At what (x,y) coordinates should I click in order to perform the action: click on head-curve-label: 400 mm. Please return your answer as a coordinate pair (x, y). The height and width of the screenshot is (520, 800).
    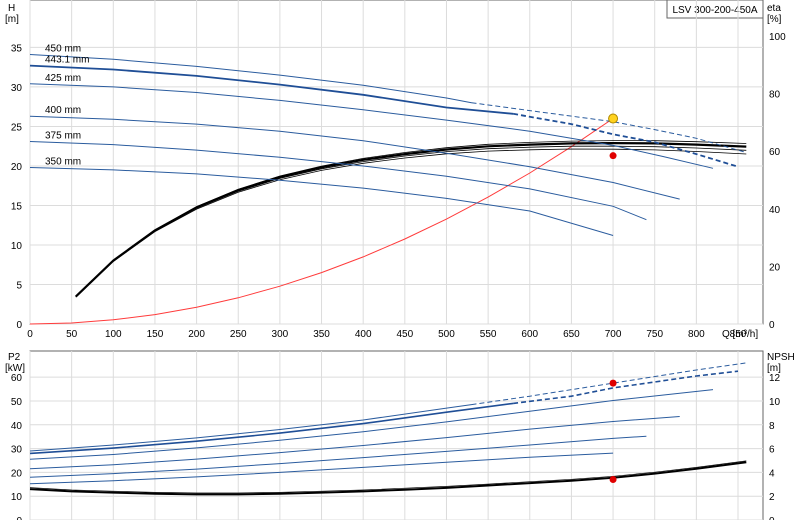
    Looking at the image, I should click on (63, 110).